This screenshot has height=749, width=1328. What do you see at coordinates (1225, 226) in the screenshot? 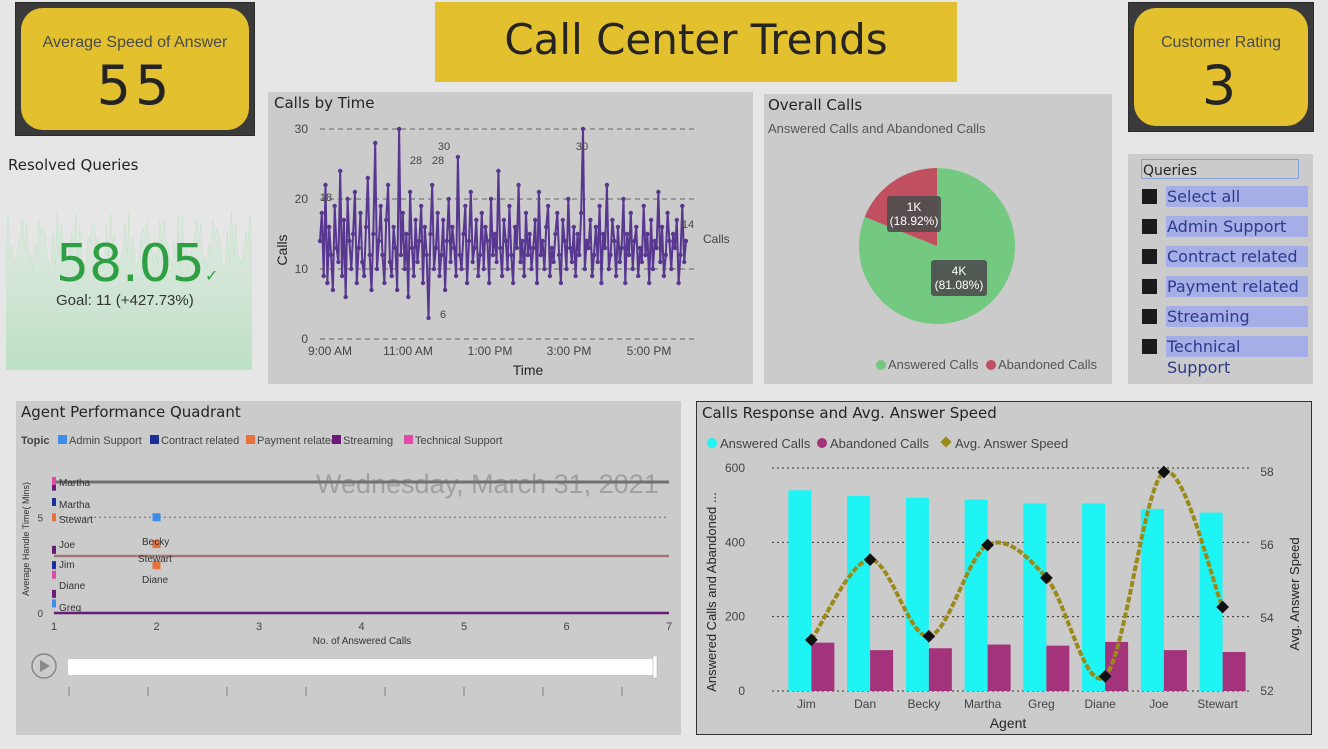
I see `query-option-admin-support: Admin Support` at bounding box center [1225, 226].